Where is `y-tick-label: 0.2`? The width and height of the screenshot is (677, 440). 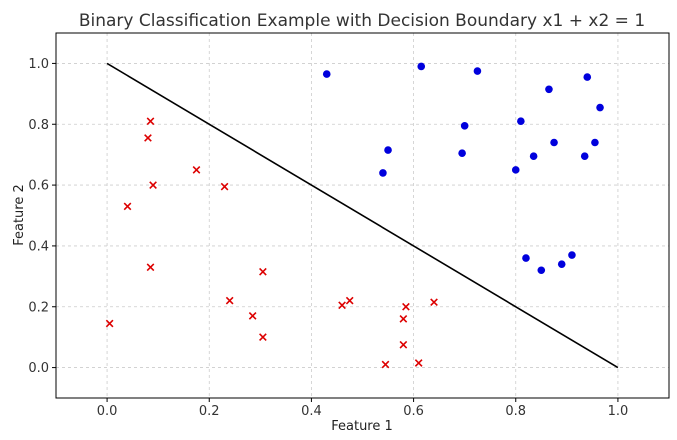 y-tick-label: 0.2 is located at coordinates (38, 307).